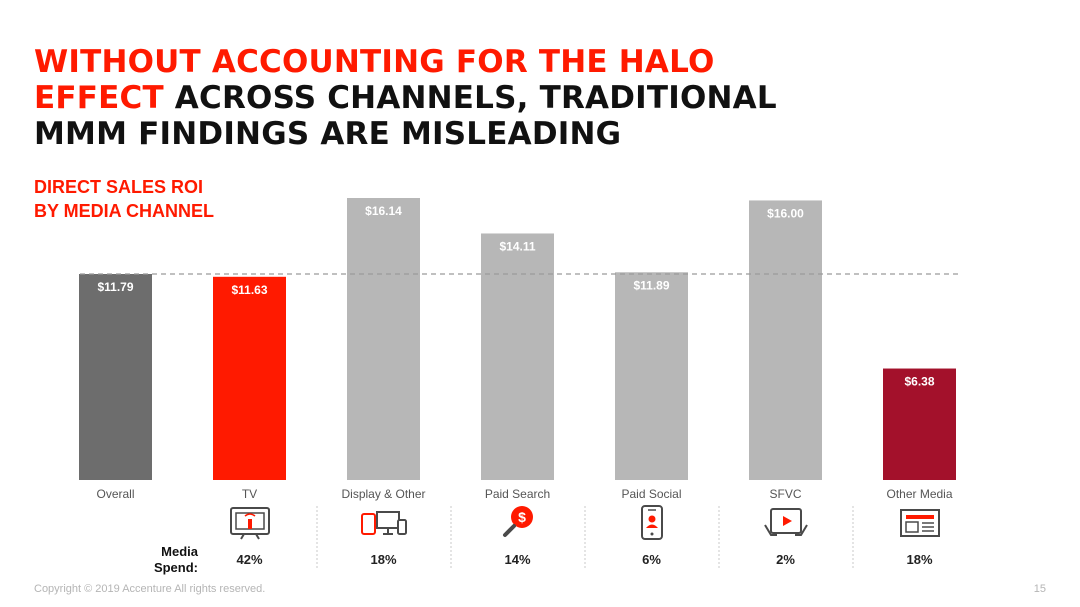 This screenshot has height=607, width=1080. What do you see at coordinates (919, 382) in the screenshot?
I see `data-label: $6.38` at bounding box center [919, 382].